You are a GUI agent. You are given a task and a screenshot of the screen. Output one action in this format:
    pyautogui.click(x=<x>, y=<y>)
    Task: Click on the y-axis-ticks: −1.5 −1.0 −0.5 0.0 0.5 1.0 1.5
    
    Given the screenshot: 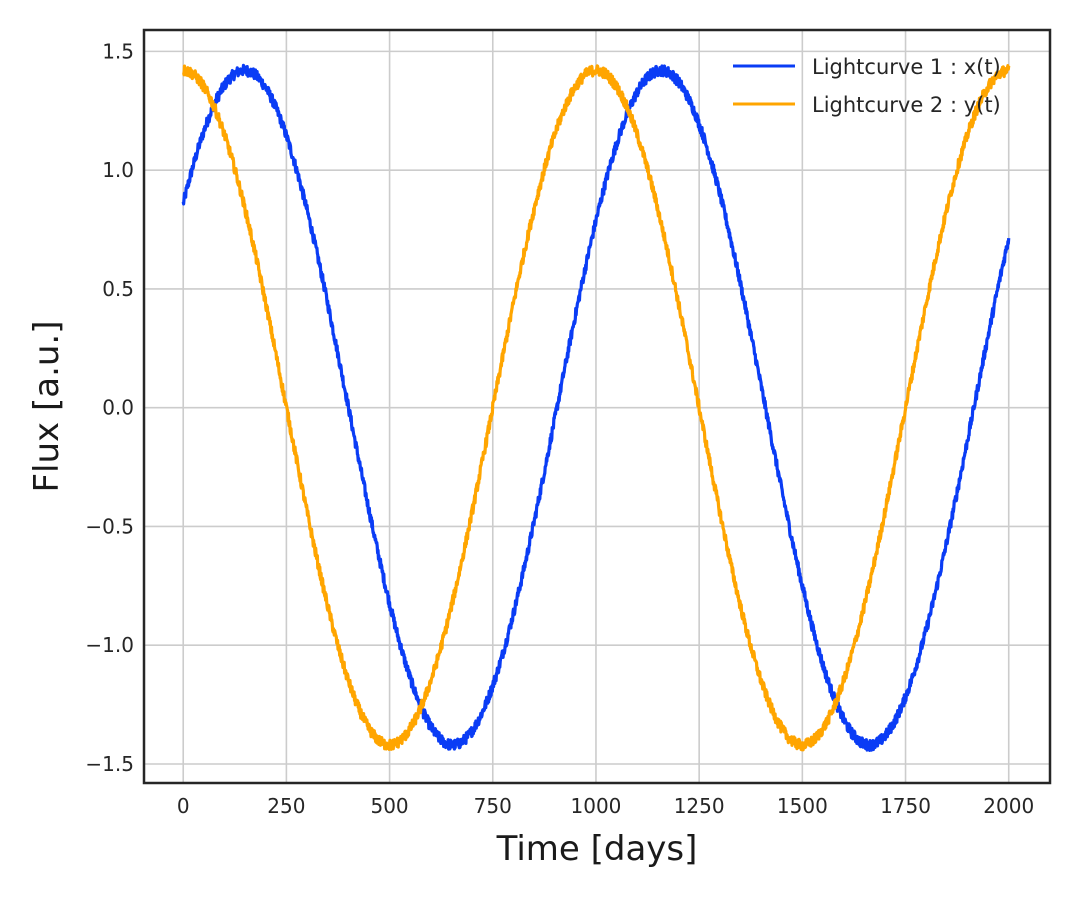 What is the action you would take?
    pyautogui.click(x=109, y=407)
    